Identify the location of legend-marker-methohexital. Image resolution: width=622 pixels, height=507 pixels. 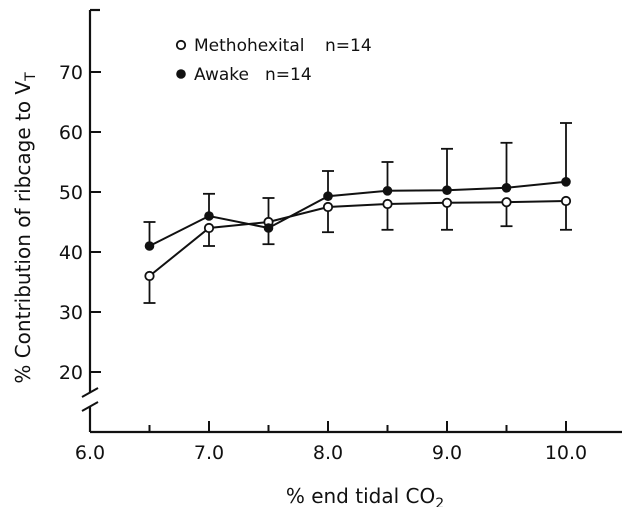
(181, 45).